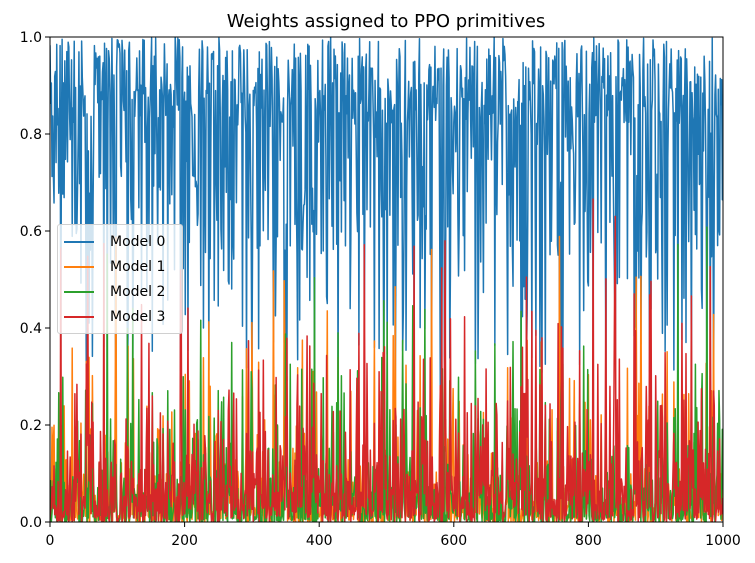 This screenshot has width=755, height=563. I want to click on x-tick-label: 600, so click(453, 541).